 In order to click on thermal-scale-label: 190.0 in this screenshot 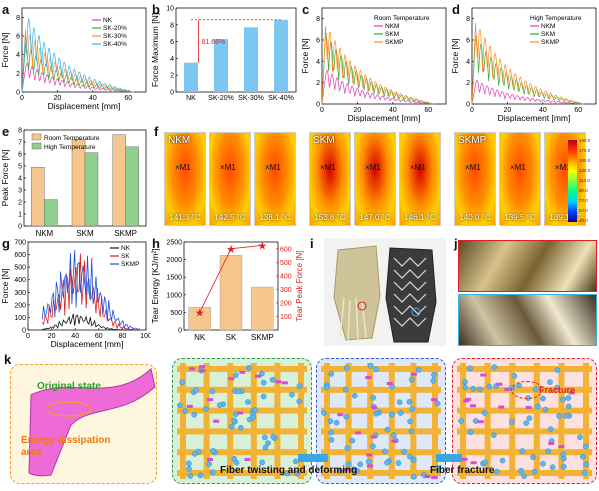, I will do `click(585, 140)`.